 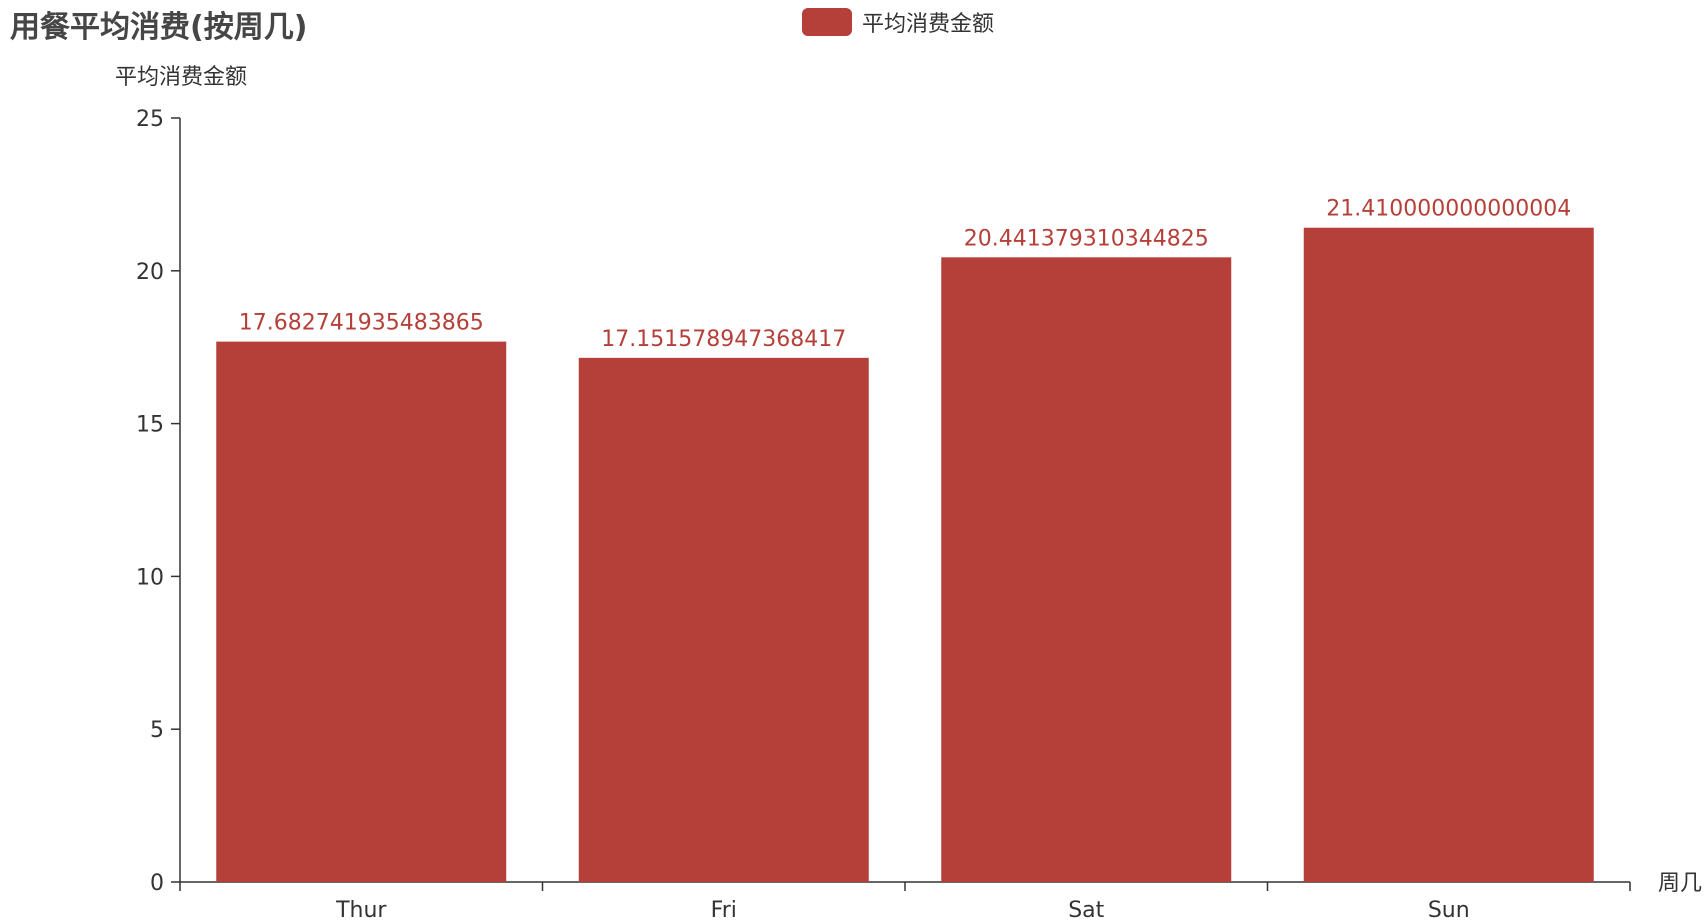 I want to click on y-tick-label: 20, so click(x=150, y=272).